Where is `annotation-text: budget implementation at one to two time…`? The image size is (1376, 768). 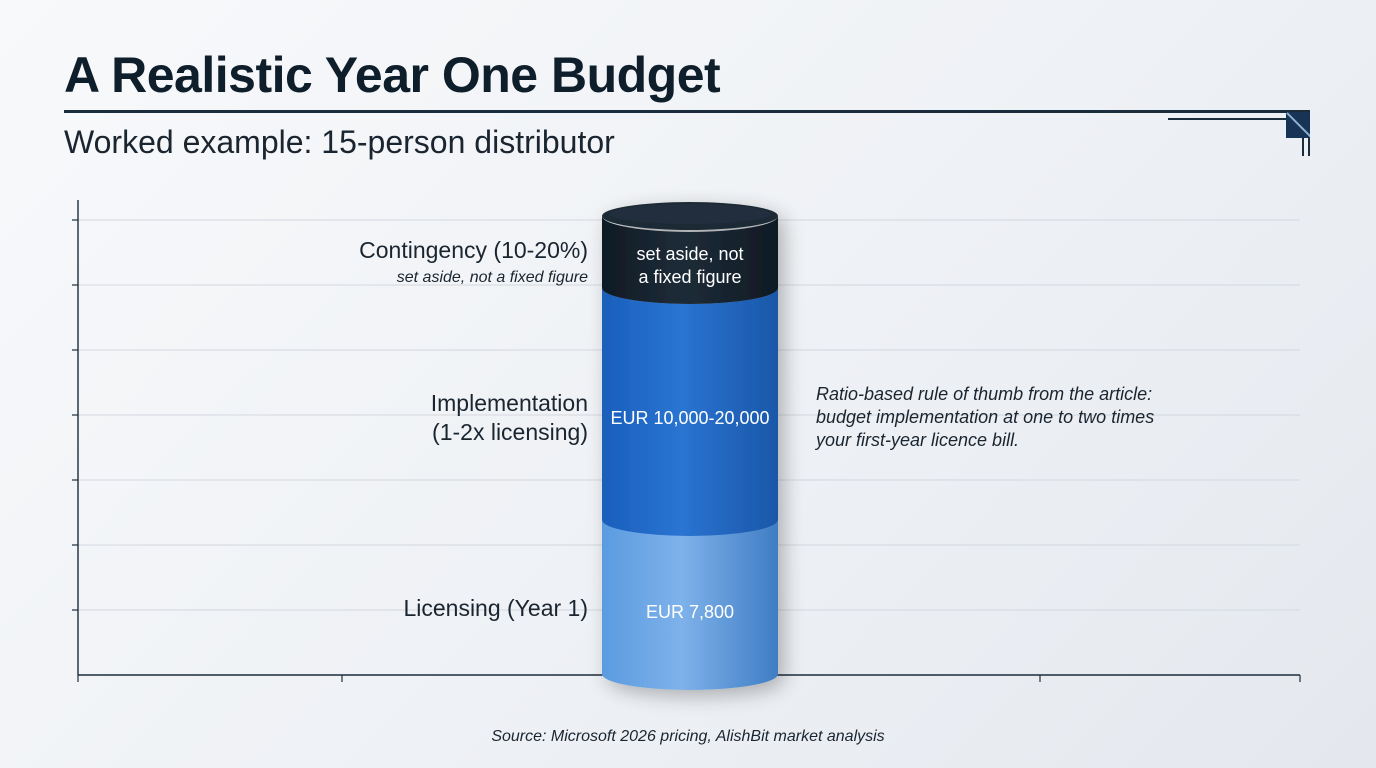 annotation-text: budget implementation at one to two time… is located at coordinates (985, 417).